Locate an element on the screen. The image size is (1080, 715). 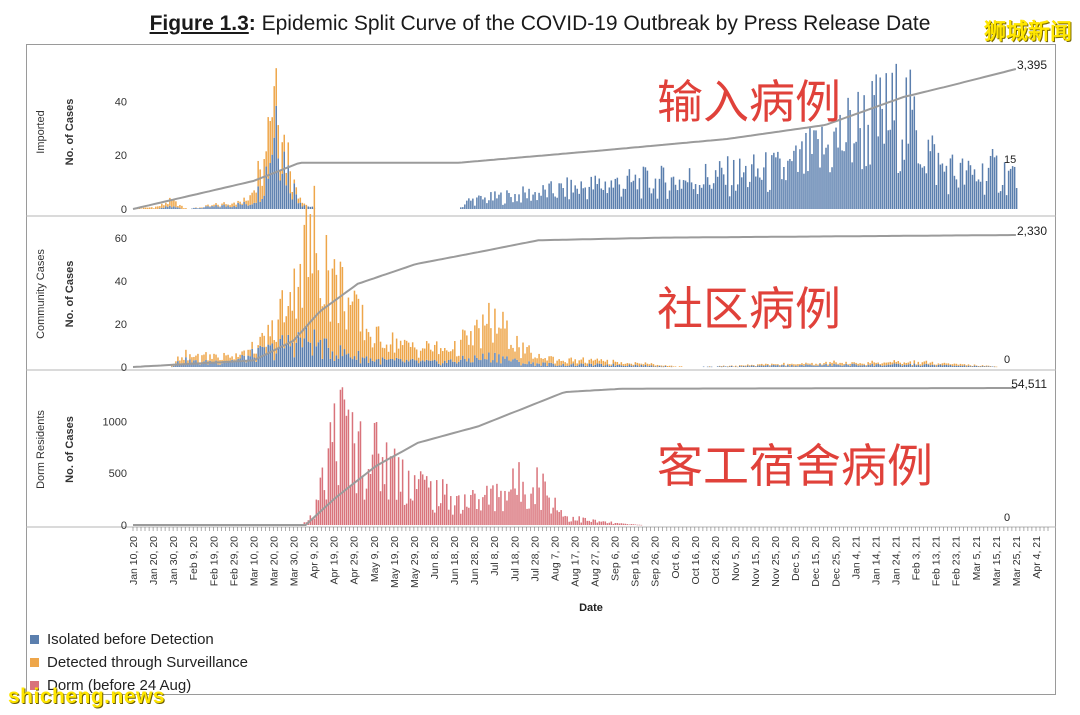
y-tick-label: 20 is located at coordinates (121, 325).